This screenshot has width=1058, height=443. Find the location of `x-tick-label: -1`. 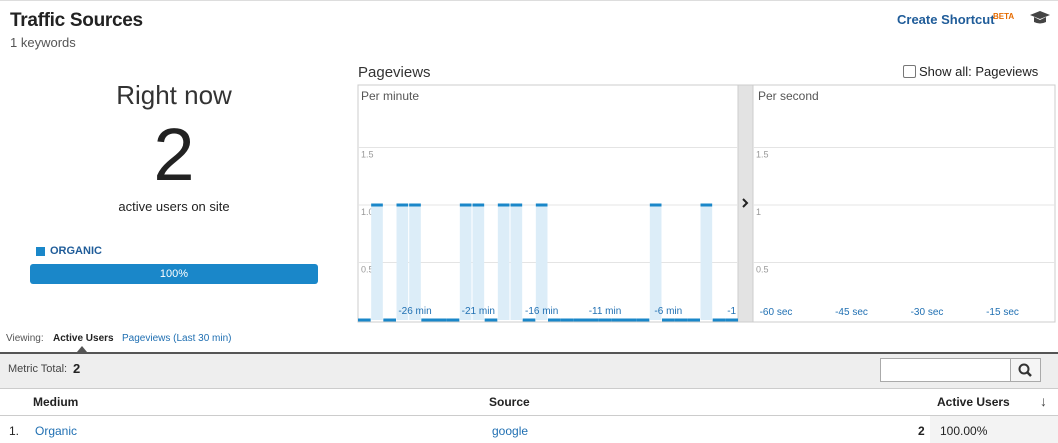

x-tick-label: -1 is located at coordinates (731, 311).